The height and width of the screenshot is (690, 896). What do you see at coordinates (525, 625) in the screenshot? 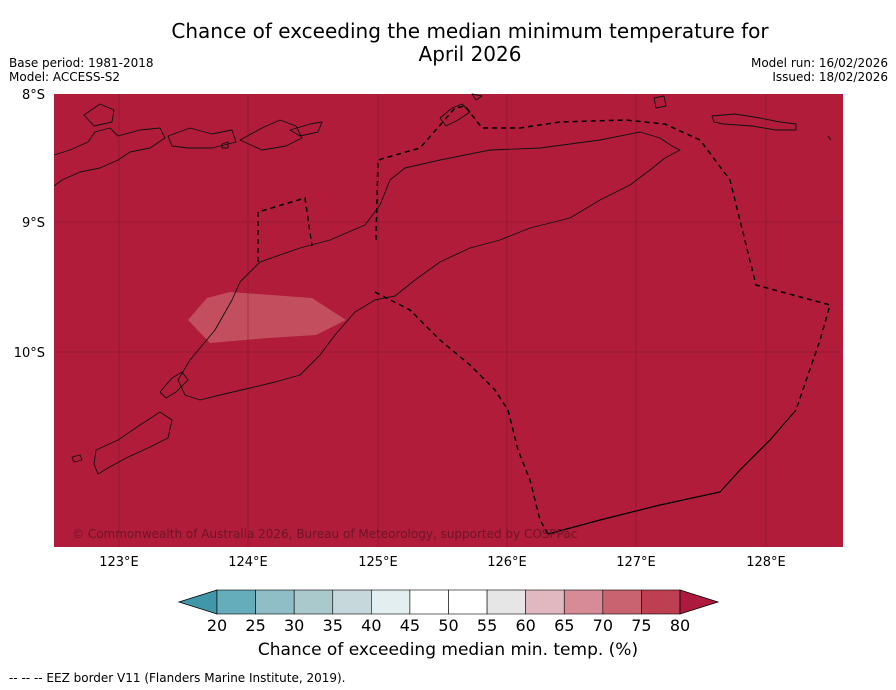
I see `colorbar-tick-label: 60` at bounding box center [525, 625].